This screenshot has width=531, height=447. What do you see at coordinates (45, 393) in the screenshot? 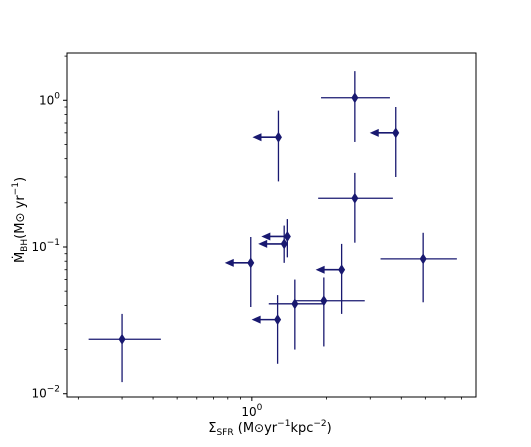
I see `y-tick-label: 10⁻²` at bounding box center [45, 393].